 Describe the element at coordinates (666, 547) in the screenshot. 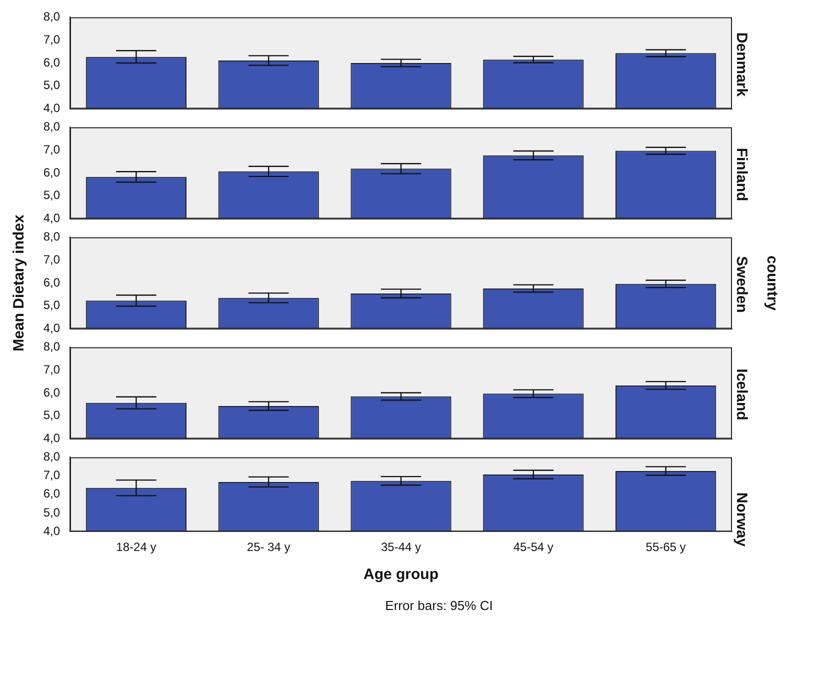

I see `x-tick-label: 55-65 y` at that location.